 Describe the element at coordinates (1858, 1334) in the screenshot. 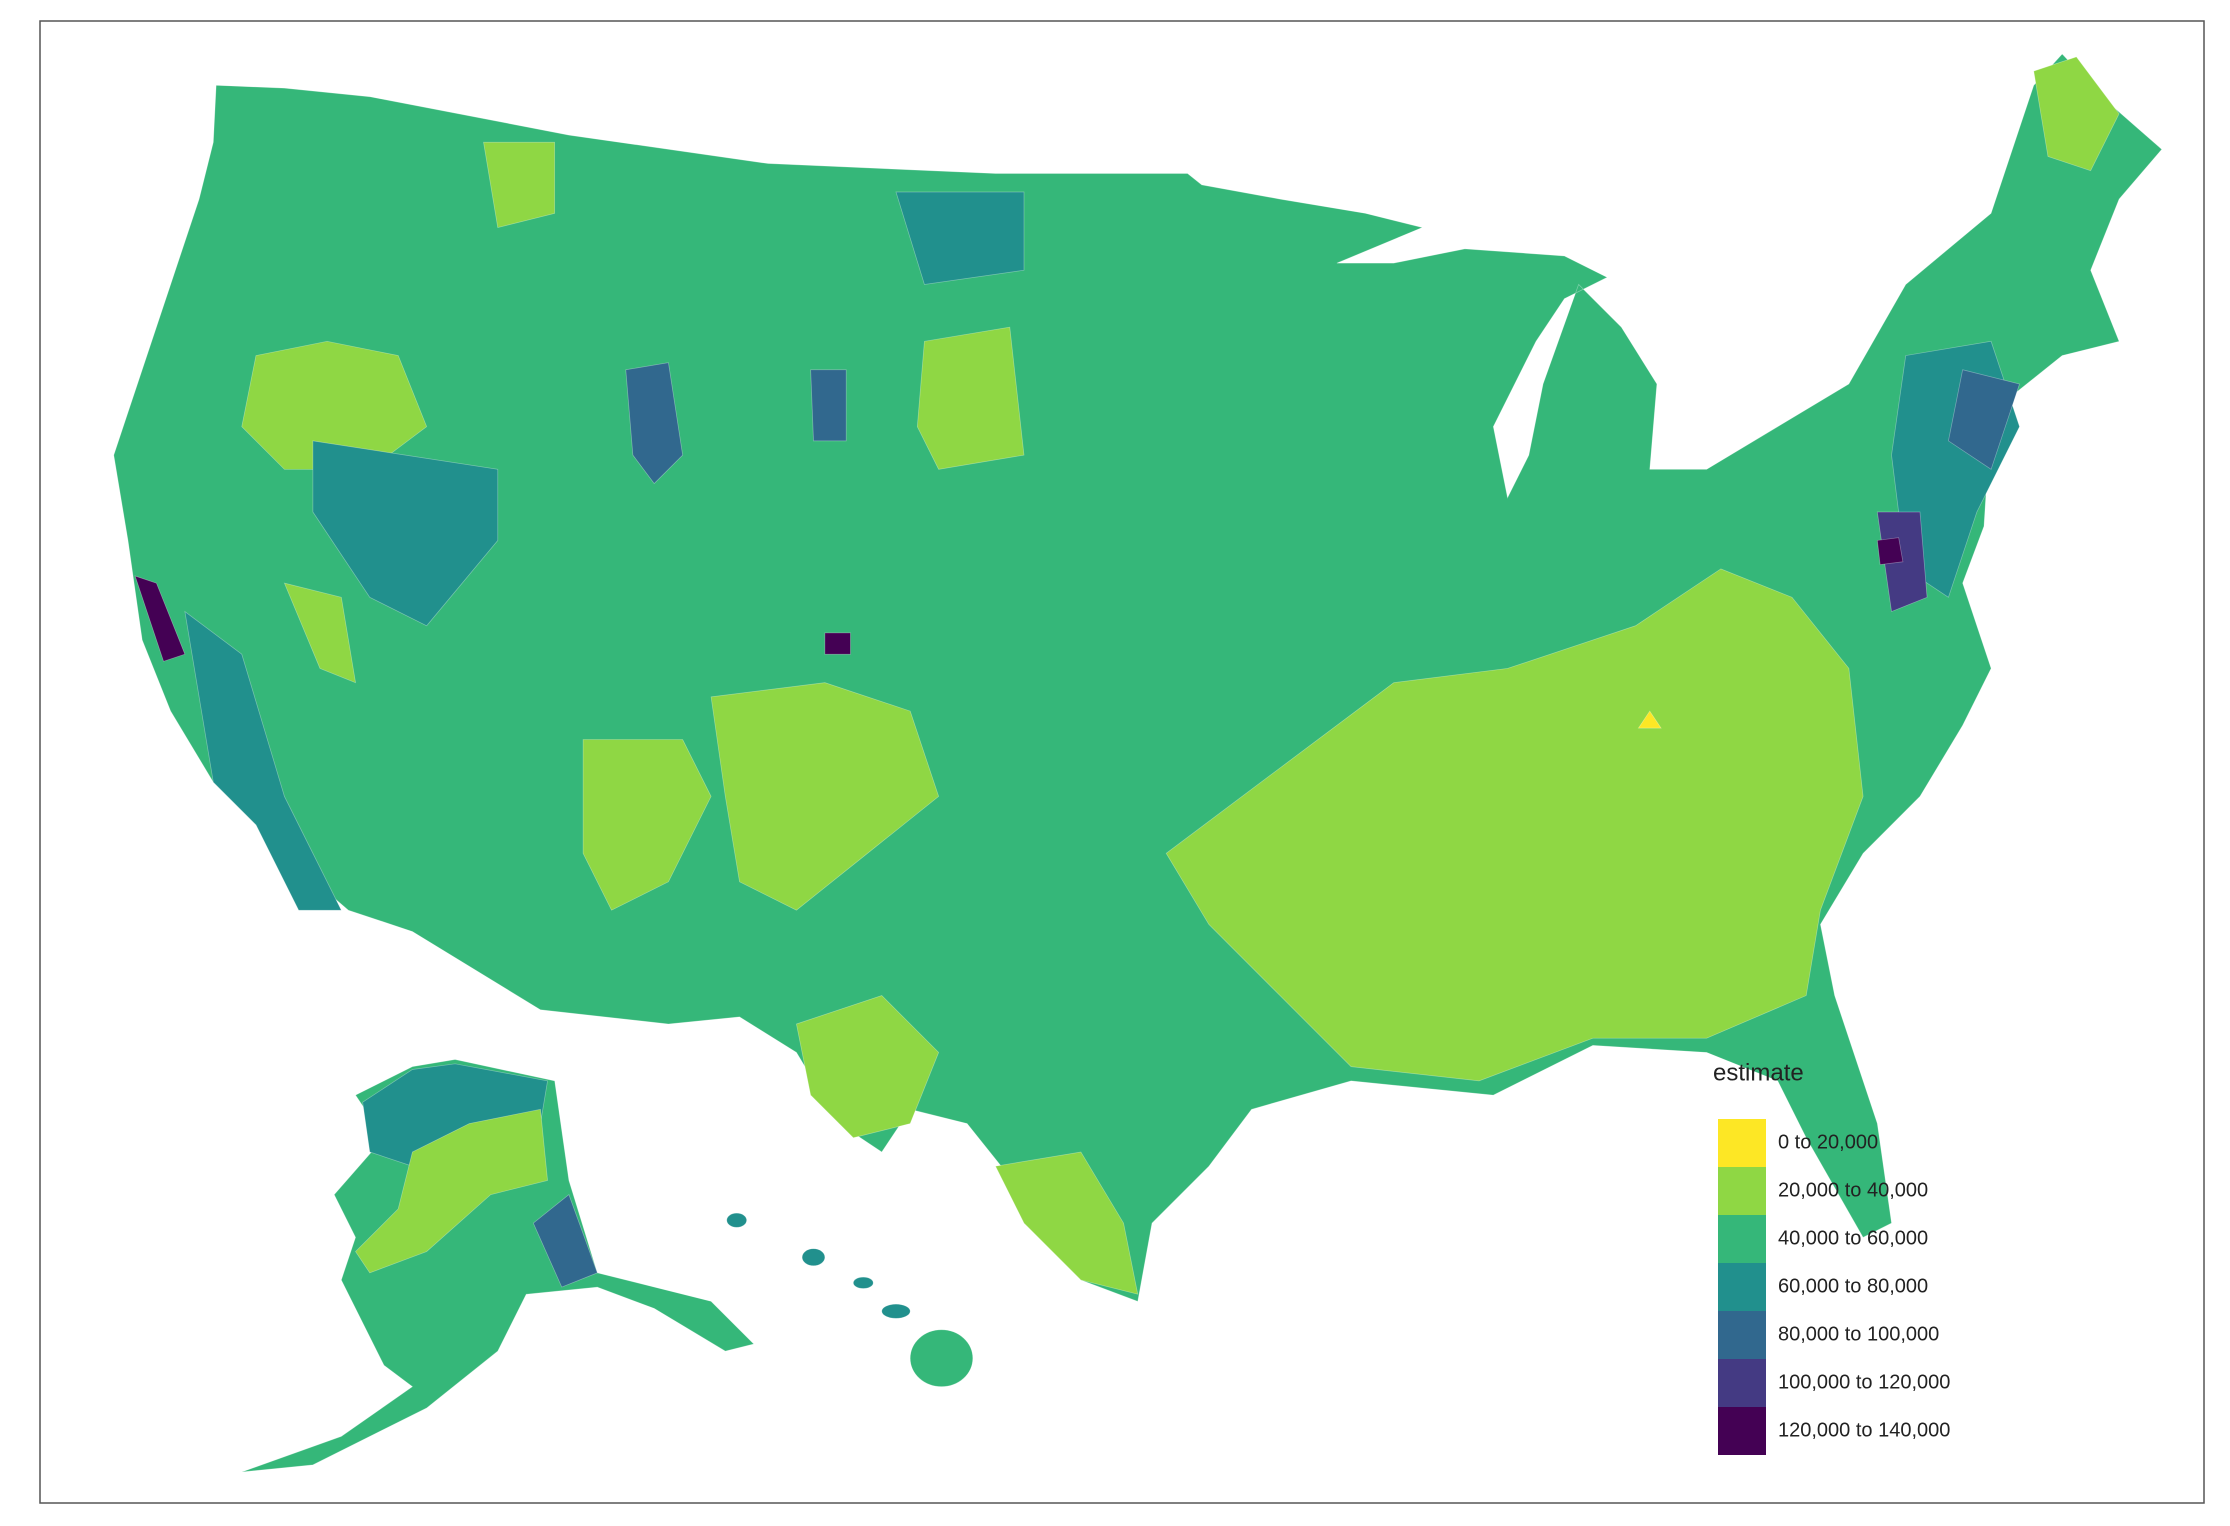

I see `legend-label: 80,000 to 100,000` at that location.